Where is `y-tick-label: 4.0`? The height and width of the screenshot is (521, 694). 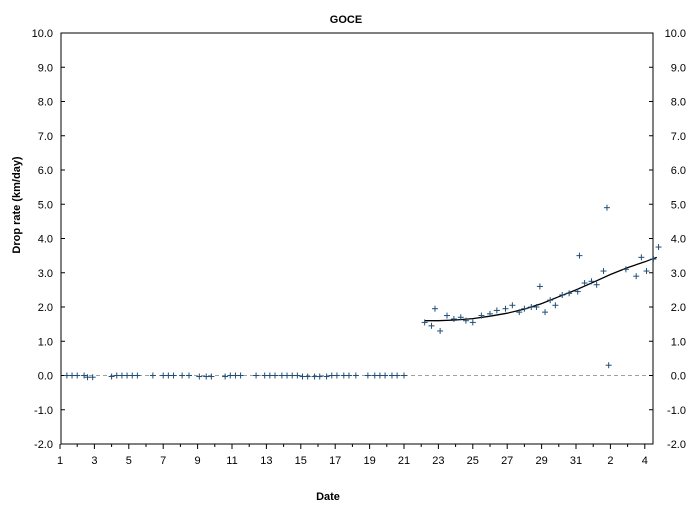 y-tick-label: 4.0 is located at coordinates (45, 240).